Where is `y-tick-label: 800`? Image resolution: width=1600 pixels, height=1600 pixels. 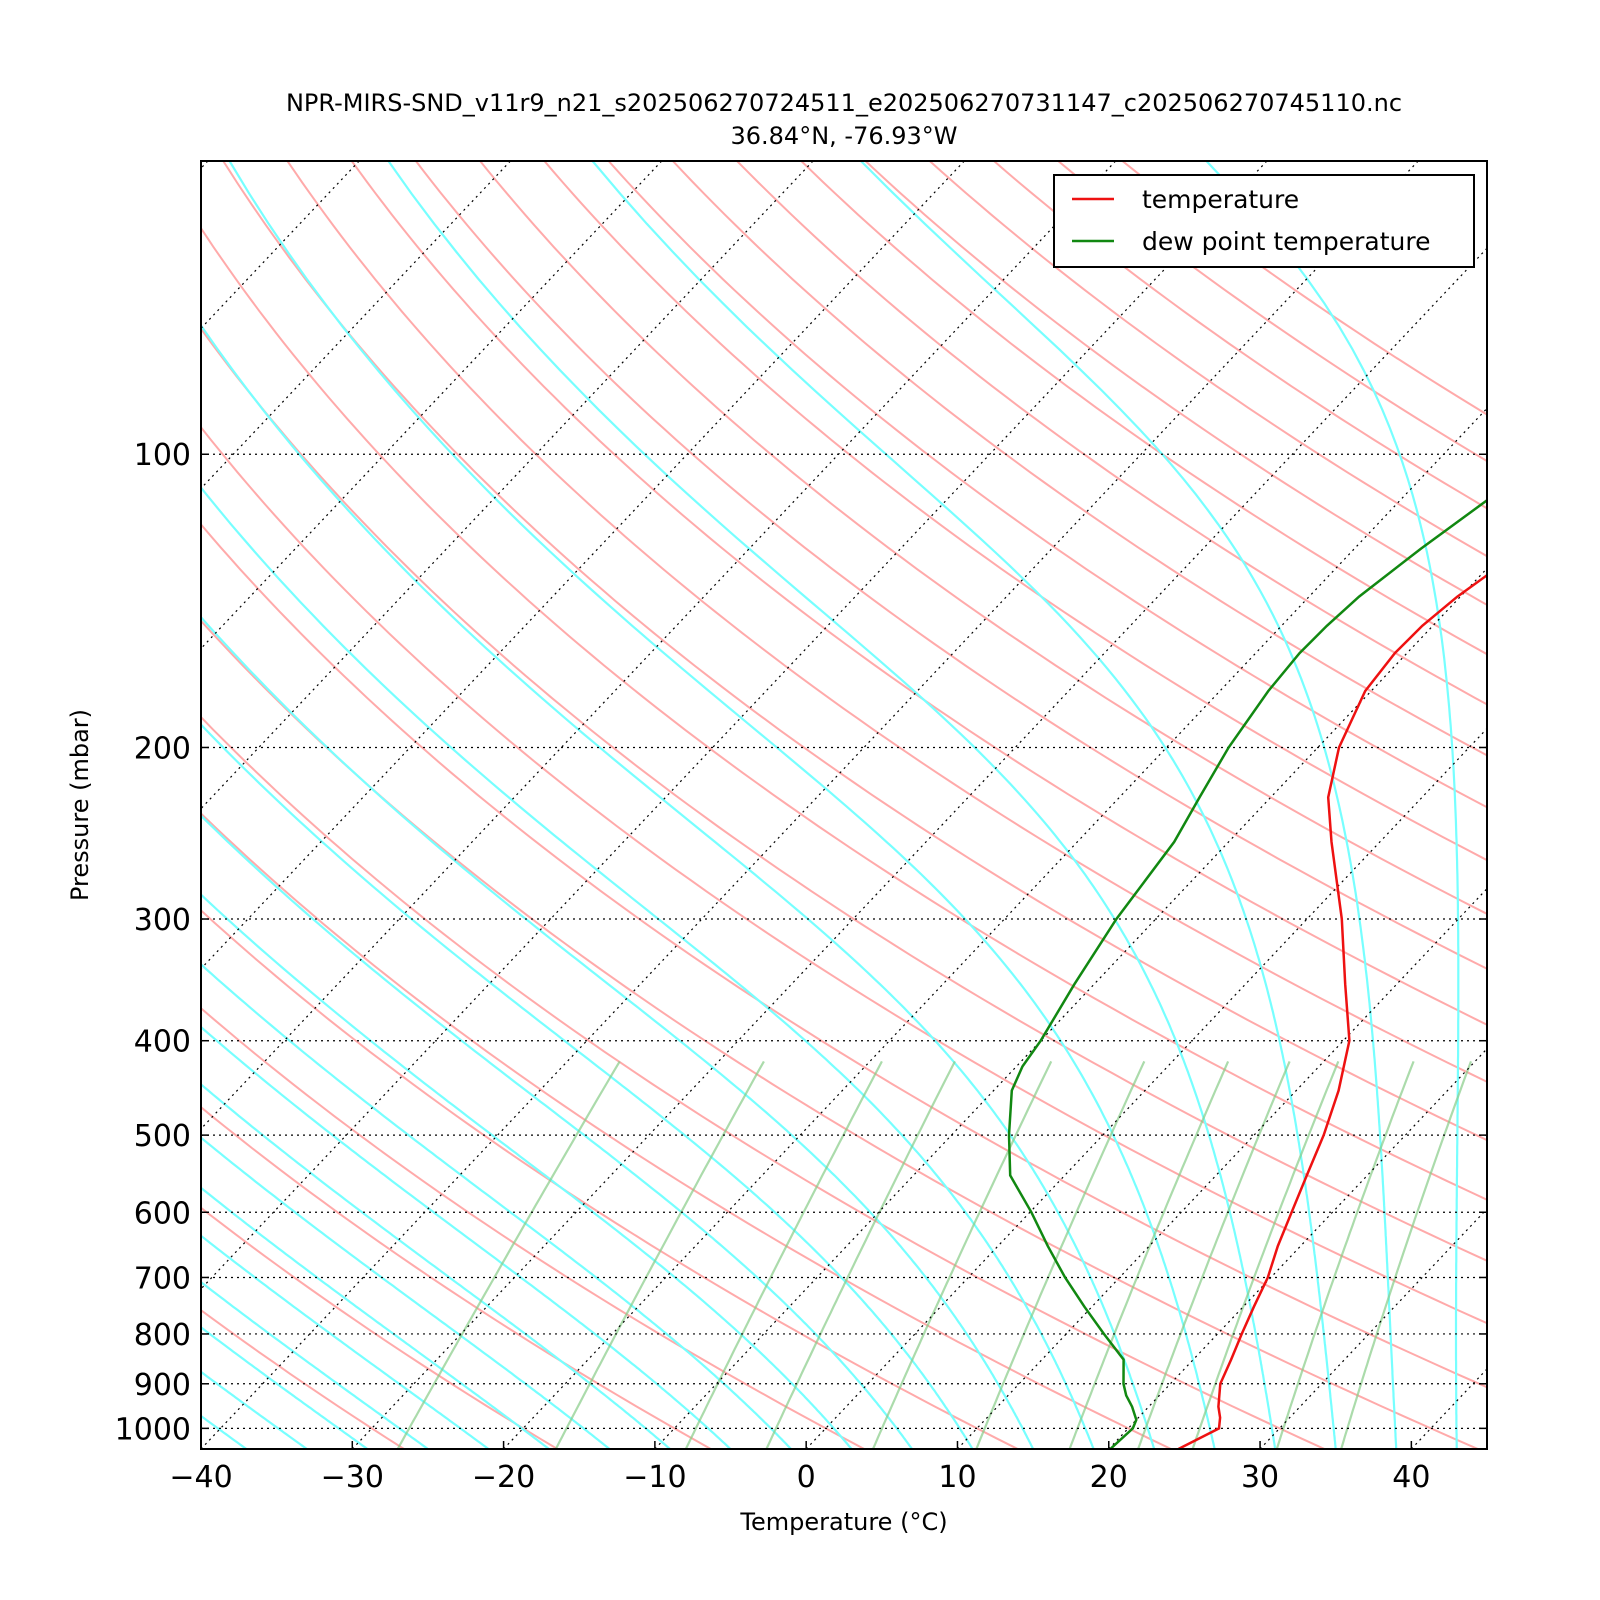 y-tick-label: 800 is located at coordinates (162, 1335).